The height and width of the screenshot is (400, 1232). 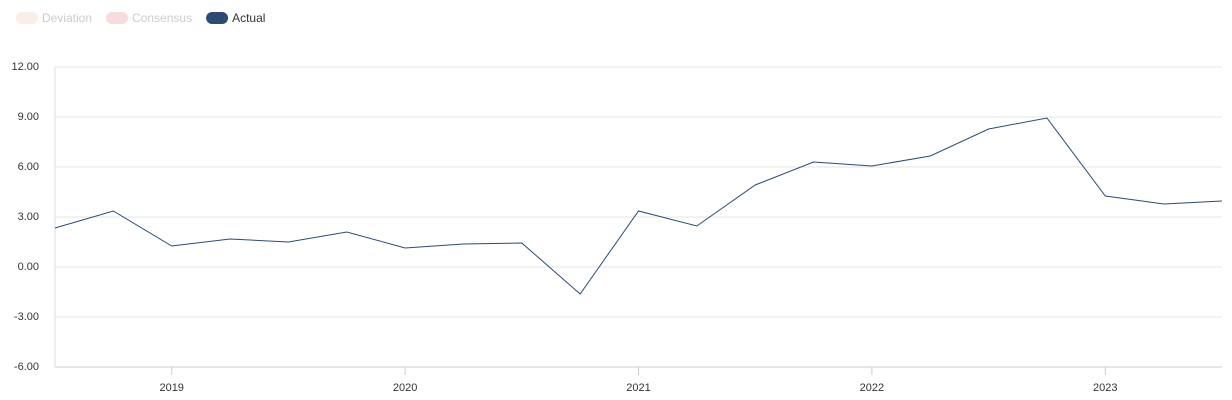 What do you see at coordinates (405, 388) in the screenshot?
I see `x-tick-label: 2020` at bounding box center [405, 388].